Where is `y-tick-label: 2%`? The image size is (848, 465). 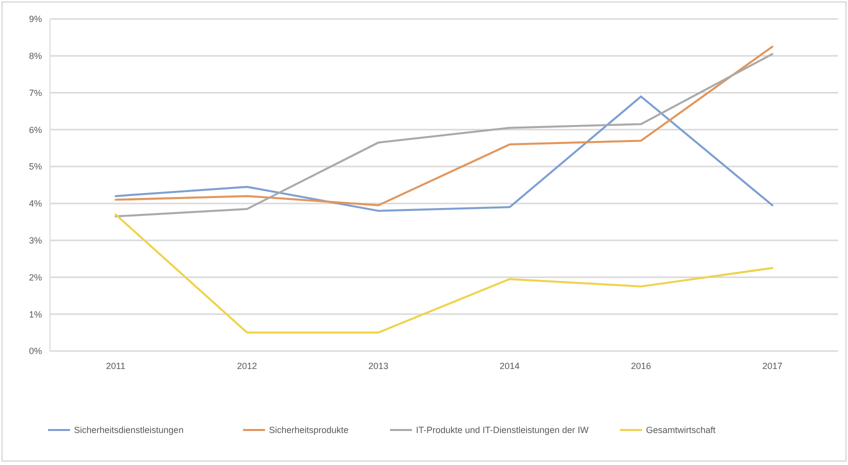
y-tick-label: 2% is located at coordinates (35, 277).